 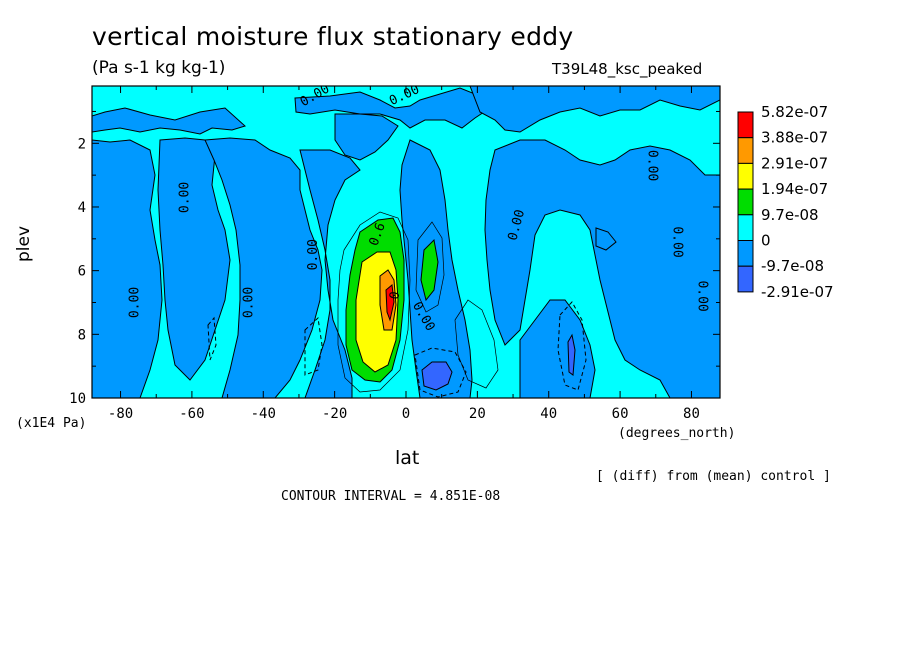 I want to click on x-tick-label: -20, so click(x=334, y=414).